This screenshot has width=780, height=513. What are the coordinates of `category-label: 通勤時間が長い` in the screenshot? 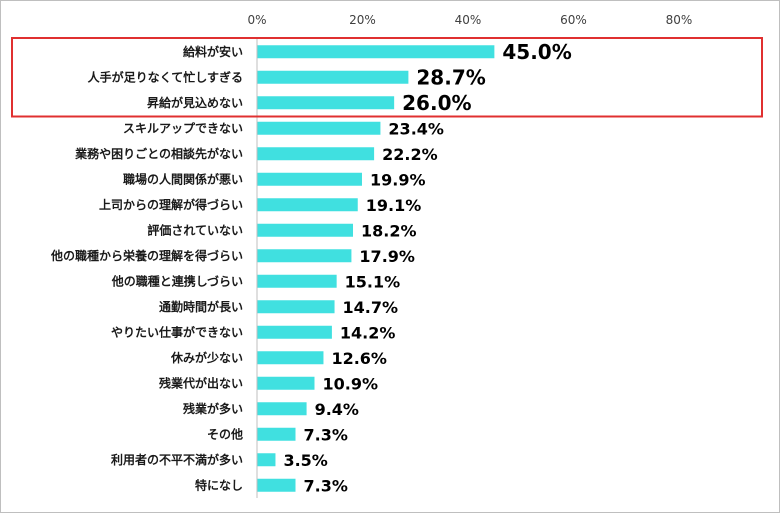 It's located at (201, 306).